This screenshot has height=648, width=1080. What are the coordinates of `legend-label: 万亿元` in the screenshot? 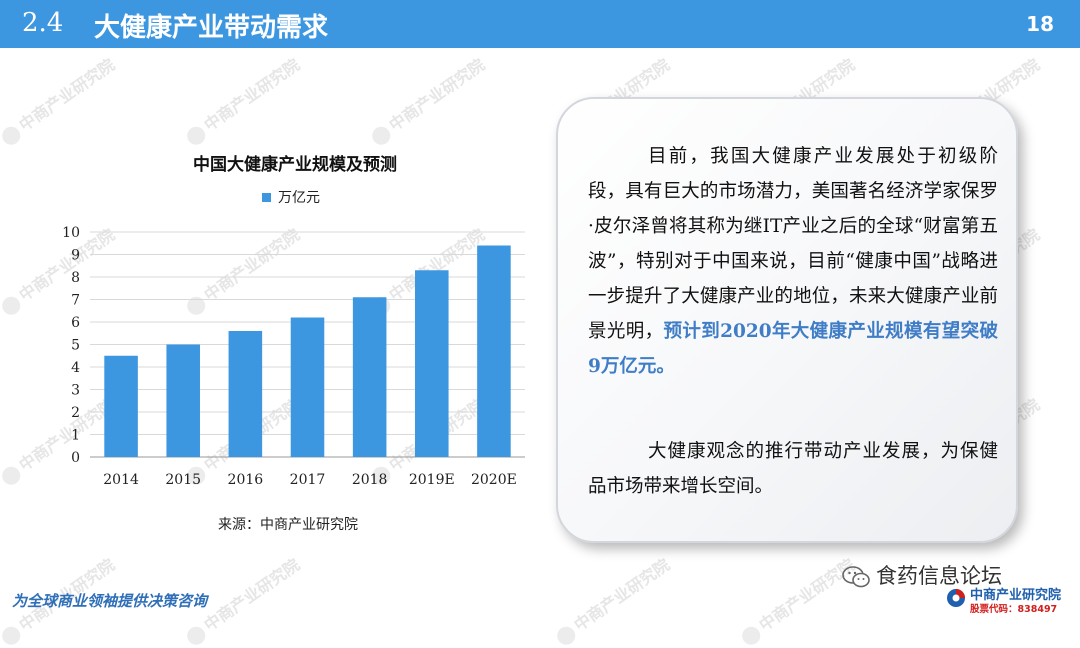 It's located at (299, 198).